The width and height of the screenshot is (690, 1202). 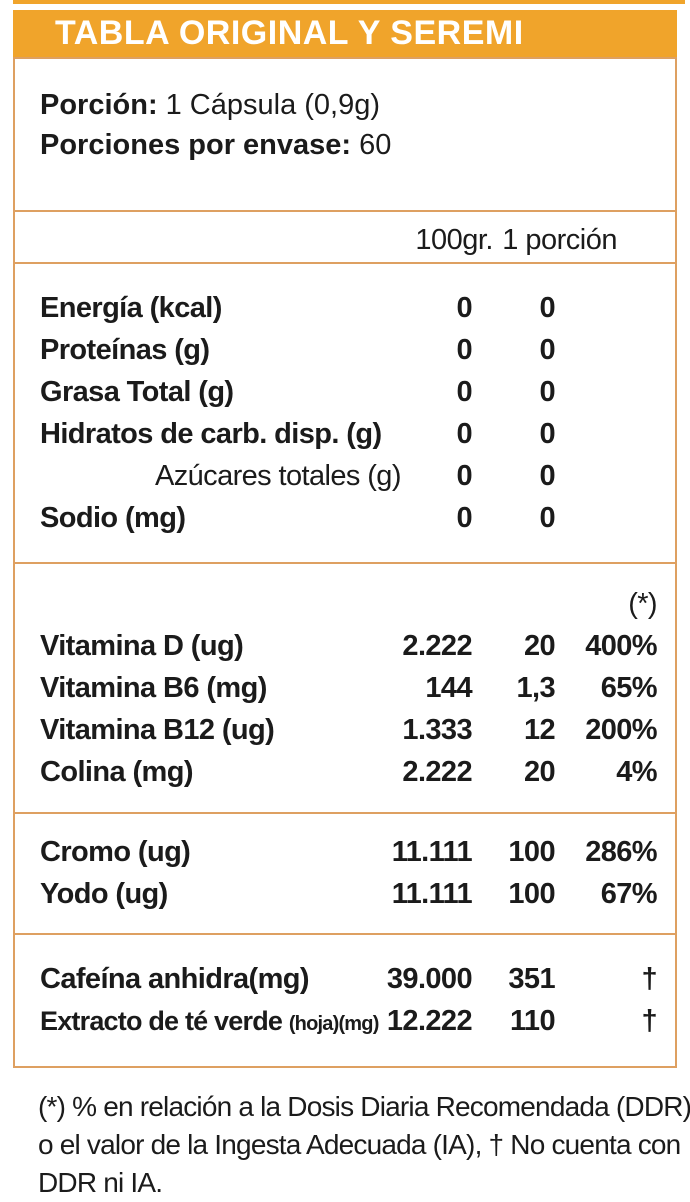 What do you see at coordinates (196, 145) in the screenshot?
I see `servings-per-container-label: Porciones por envase:` at bounding box center [196, 145].